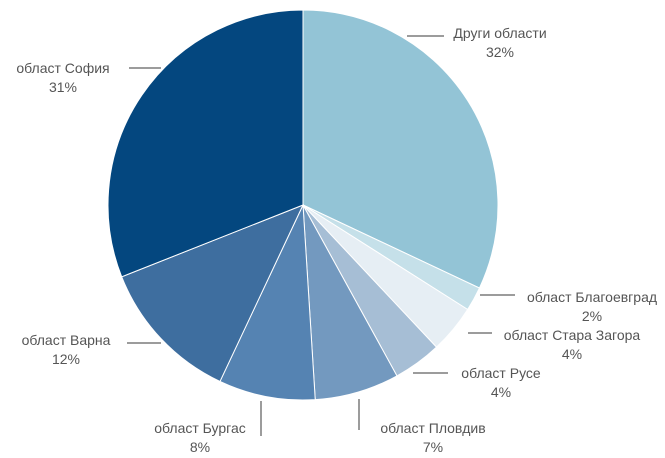  What do you see at coordinates (433, 447) in the screenshot?
I see `slice-percent-label: 7%` at bounding box center [433, 447].